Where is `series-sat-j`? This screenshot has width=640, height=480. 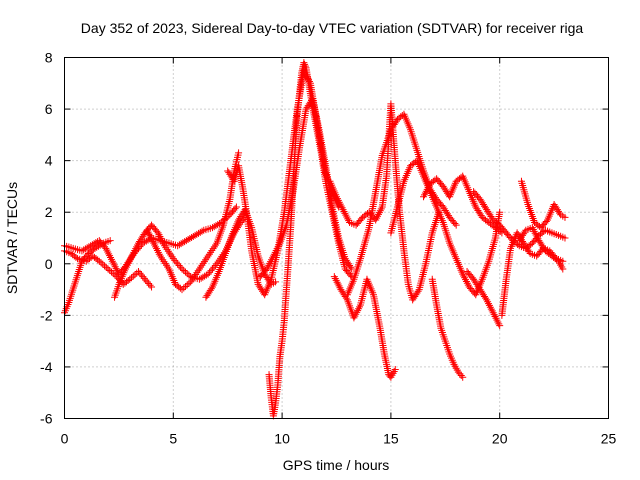 series-sat-j is located at coordinates (384, 202).